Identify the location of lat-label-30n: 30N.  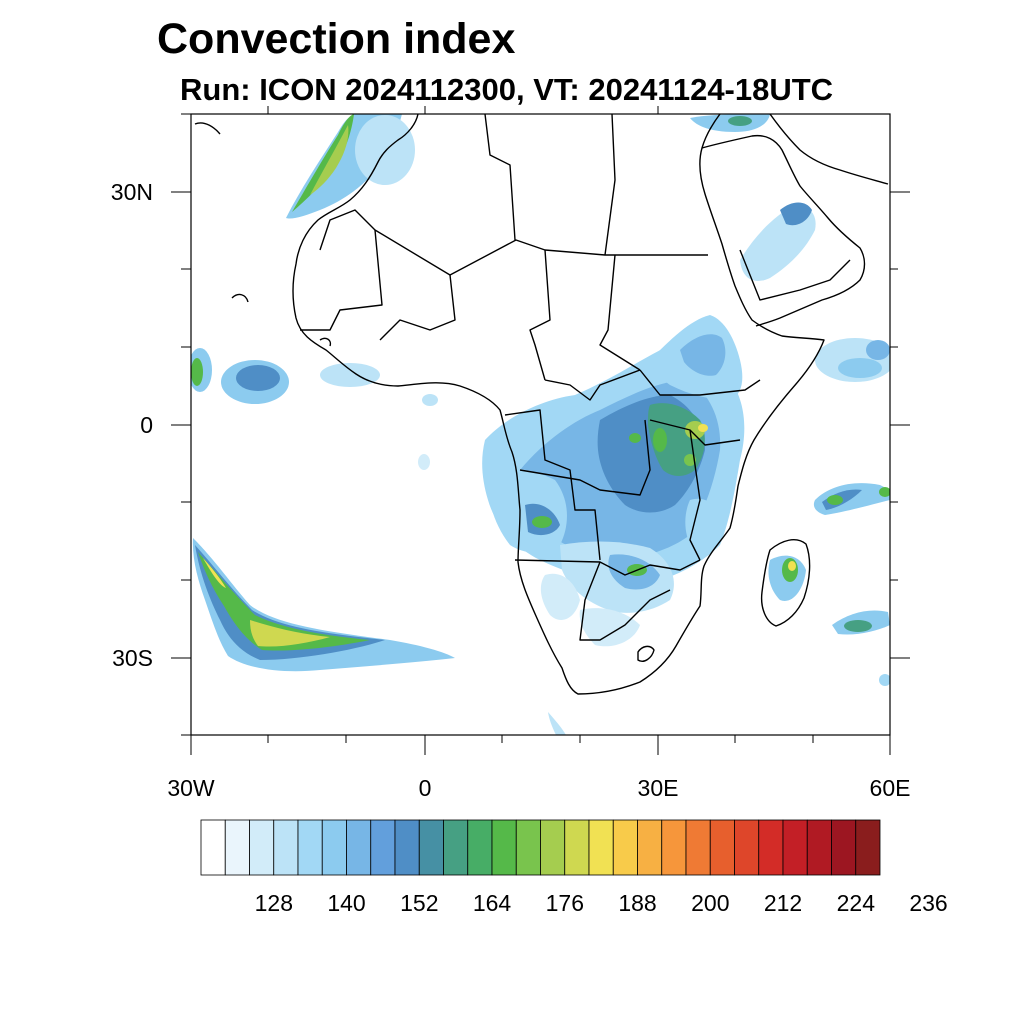
(131, 192).